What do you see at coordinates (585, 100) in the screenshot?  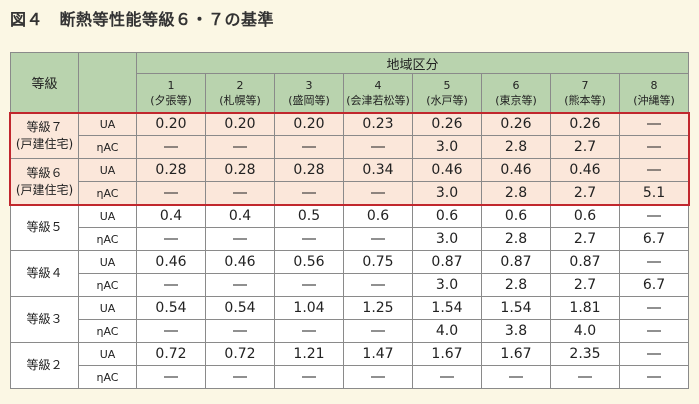 I see `region-name: (熊本等)` at bounding box center [585, 100].